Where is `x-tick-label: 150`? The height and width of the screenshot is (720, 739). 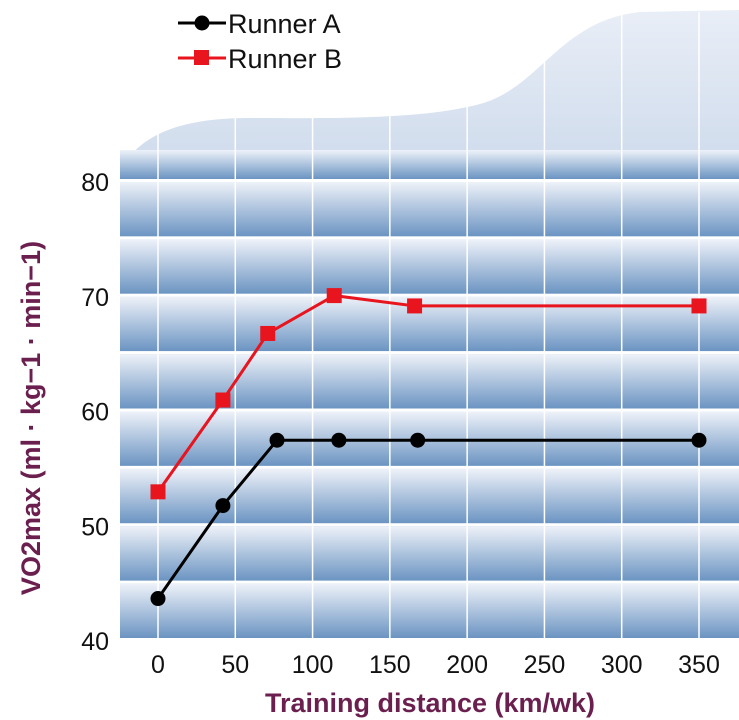
x-tick-label: 150 is located at coordinates (390, 665).